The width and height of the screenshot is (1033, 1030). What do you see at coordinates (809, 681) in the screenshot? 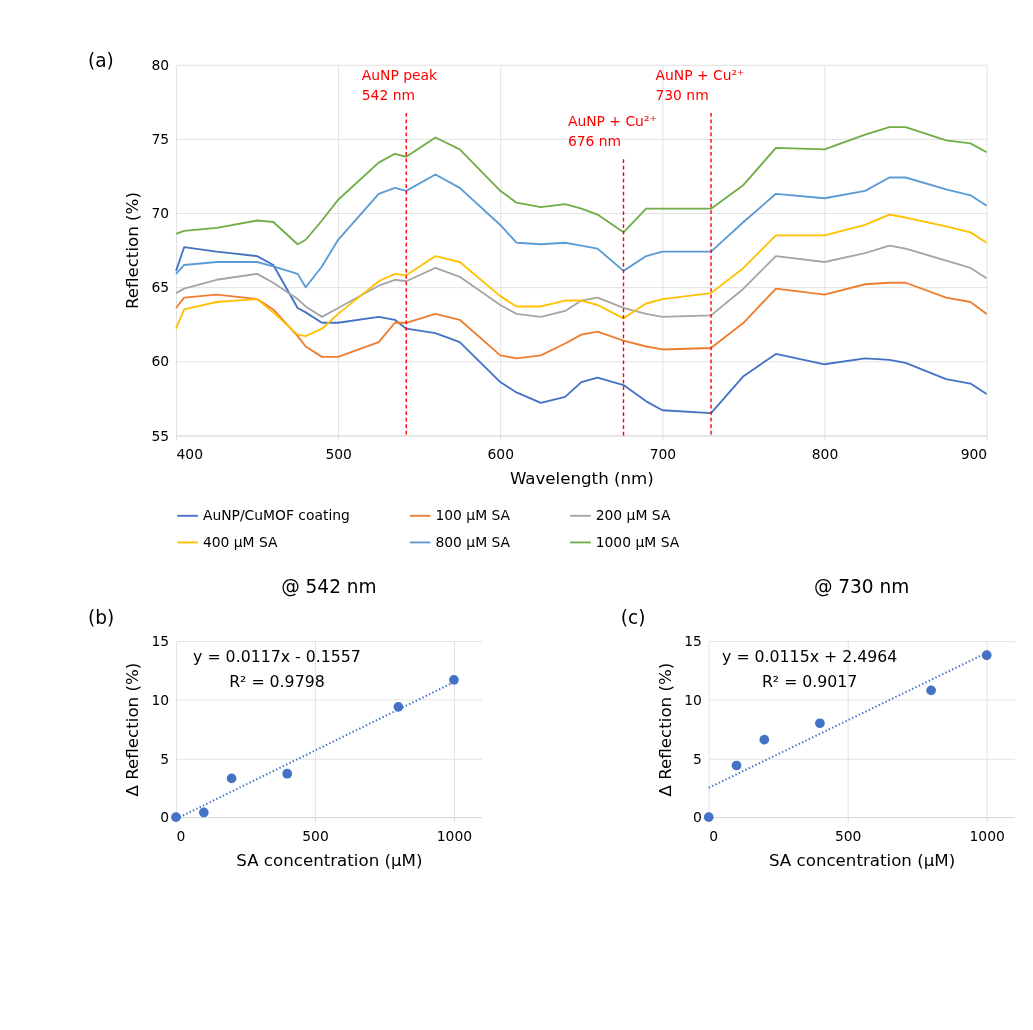
I see `annotation: R² = 0.9017` at bounding box center [809, 681].